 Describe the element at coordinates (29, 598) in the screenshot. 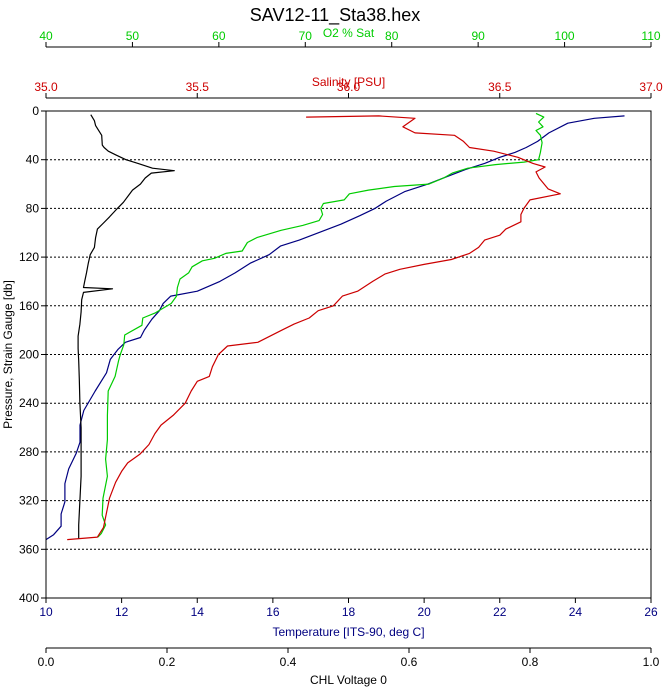

I see `y-tick-label: 400` at that location.